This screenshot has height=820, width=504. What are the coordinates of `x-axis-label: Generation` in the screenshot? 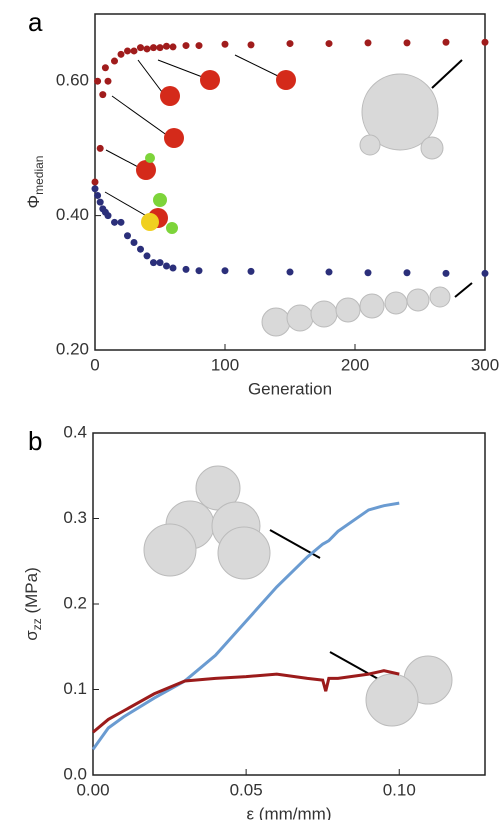 It's located at (290, 388).